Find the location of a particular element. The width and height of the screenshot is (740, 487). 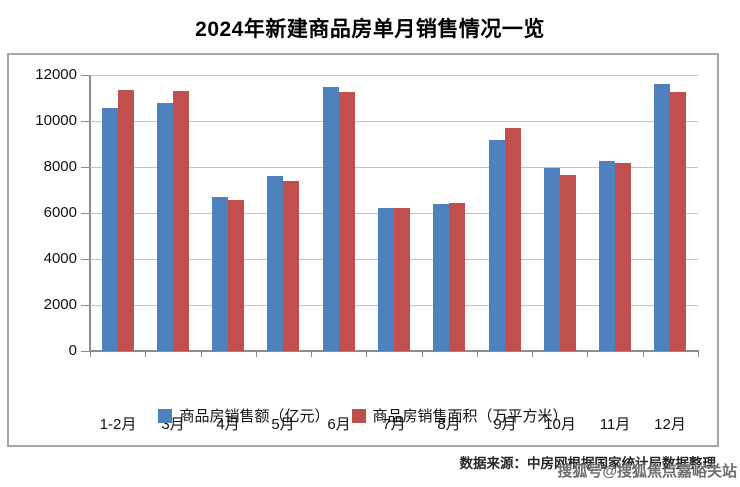

legend-item-0: 商品房销售额（亿元） is located at coordinates (244, 415).